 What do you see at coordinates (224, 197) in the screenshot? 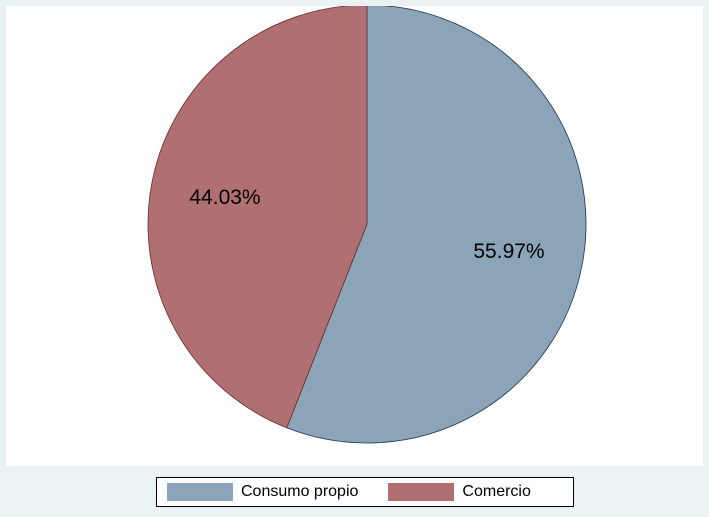
I see `slice-value-label: 44.03%` at bounding box center [224, 197].